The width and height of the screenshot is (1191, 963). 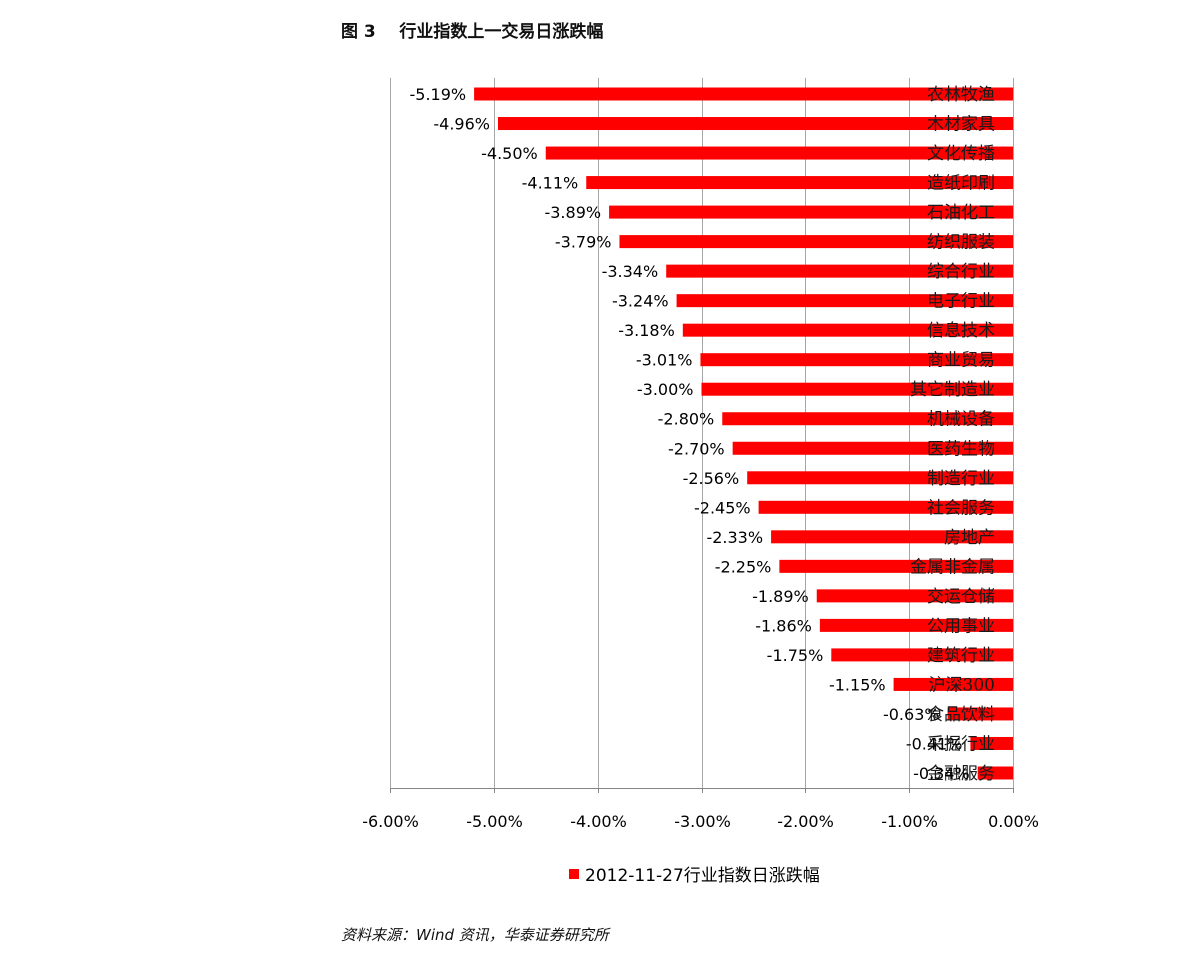 What do you see at coordinates (909, 821) in the screenshot?
I see `x-tick-label: -1.00%` at bounding box center [909, 821].